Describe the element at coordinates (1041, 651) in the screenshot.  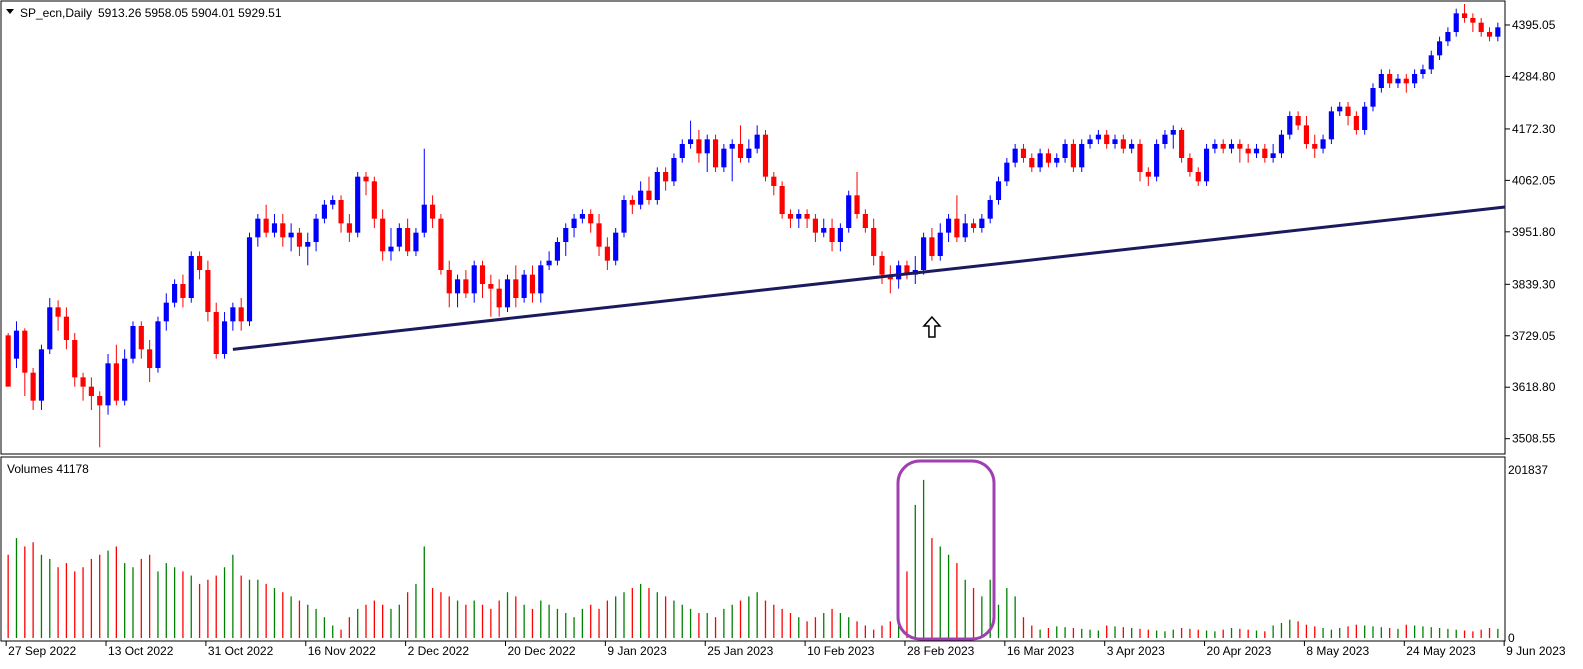
I see `time-axis-label: 16 Mar 2023` at that location.